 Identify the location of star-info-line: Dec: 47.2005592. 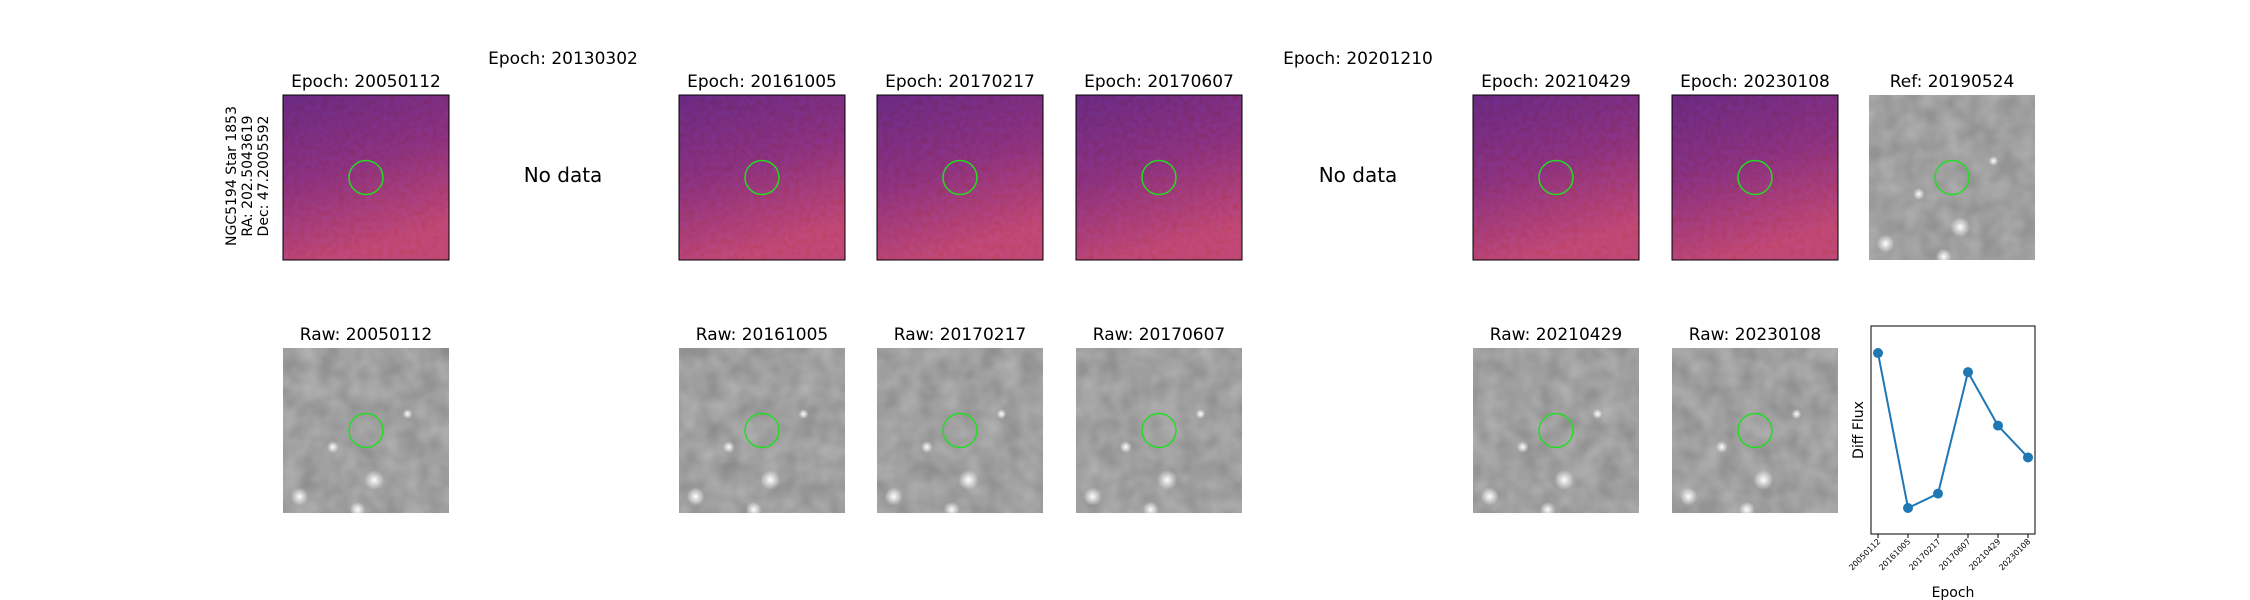
(264, 176).